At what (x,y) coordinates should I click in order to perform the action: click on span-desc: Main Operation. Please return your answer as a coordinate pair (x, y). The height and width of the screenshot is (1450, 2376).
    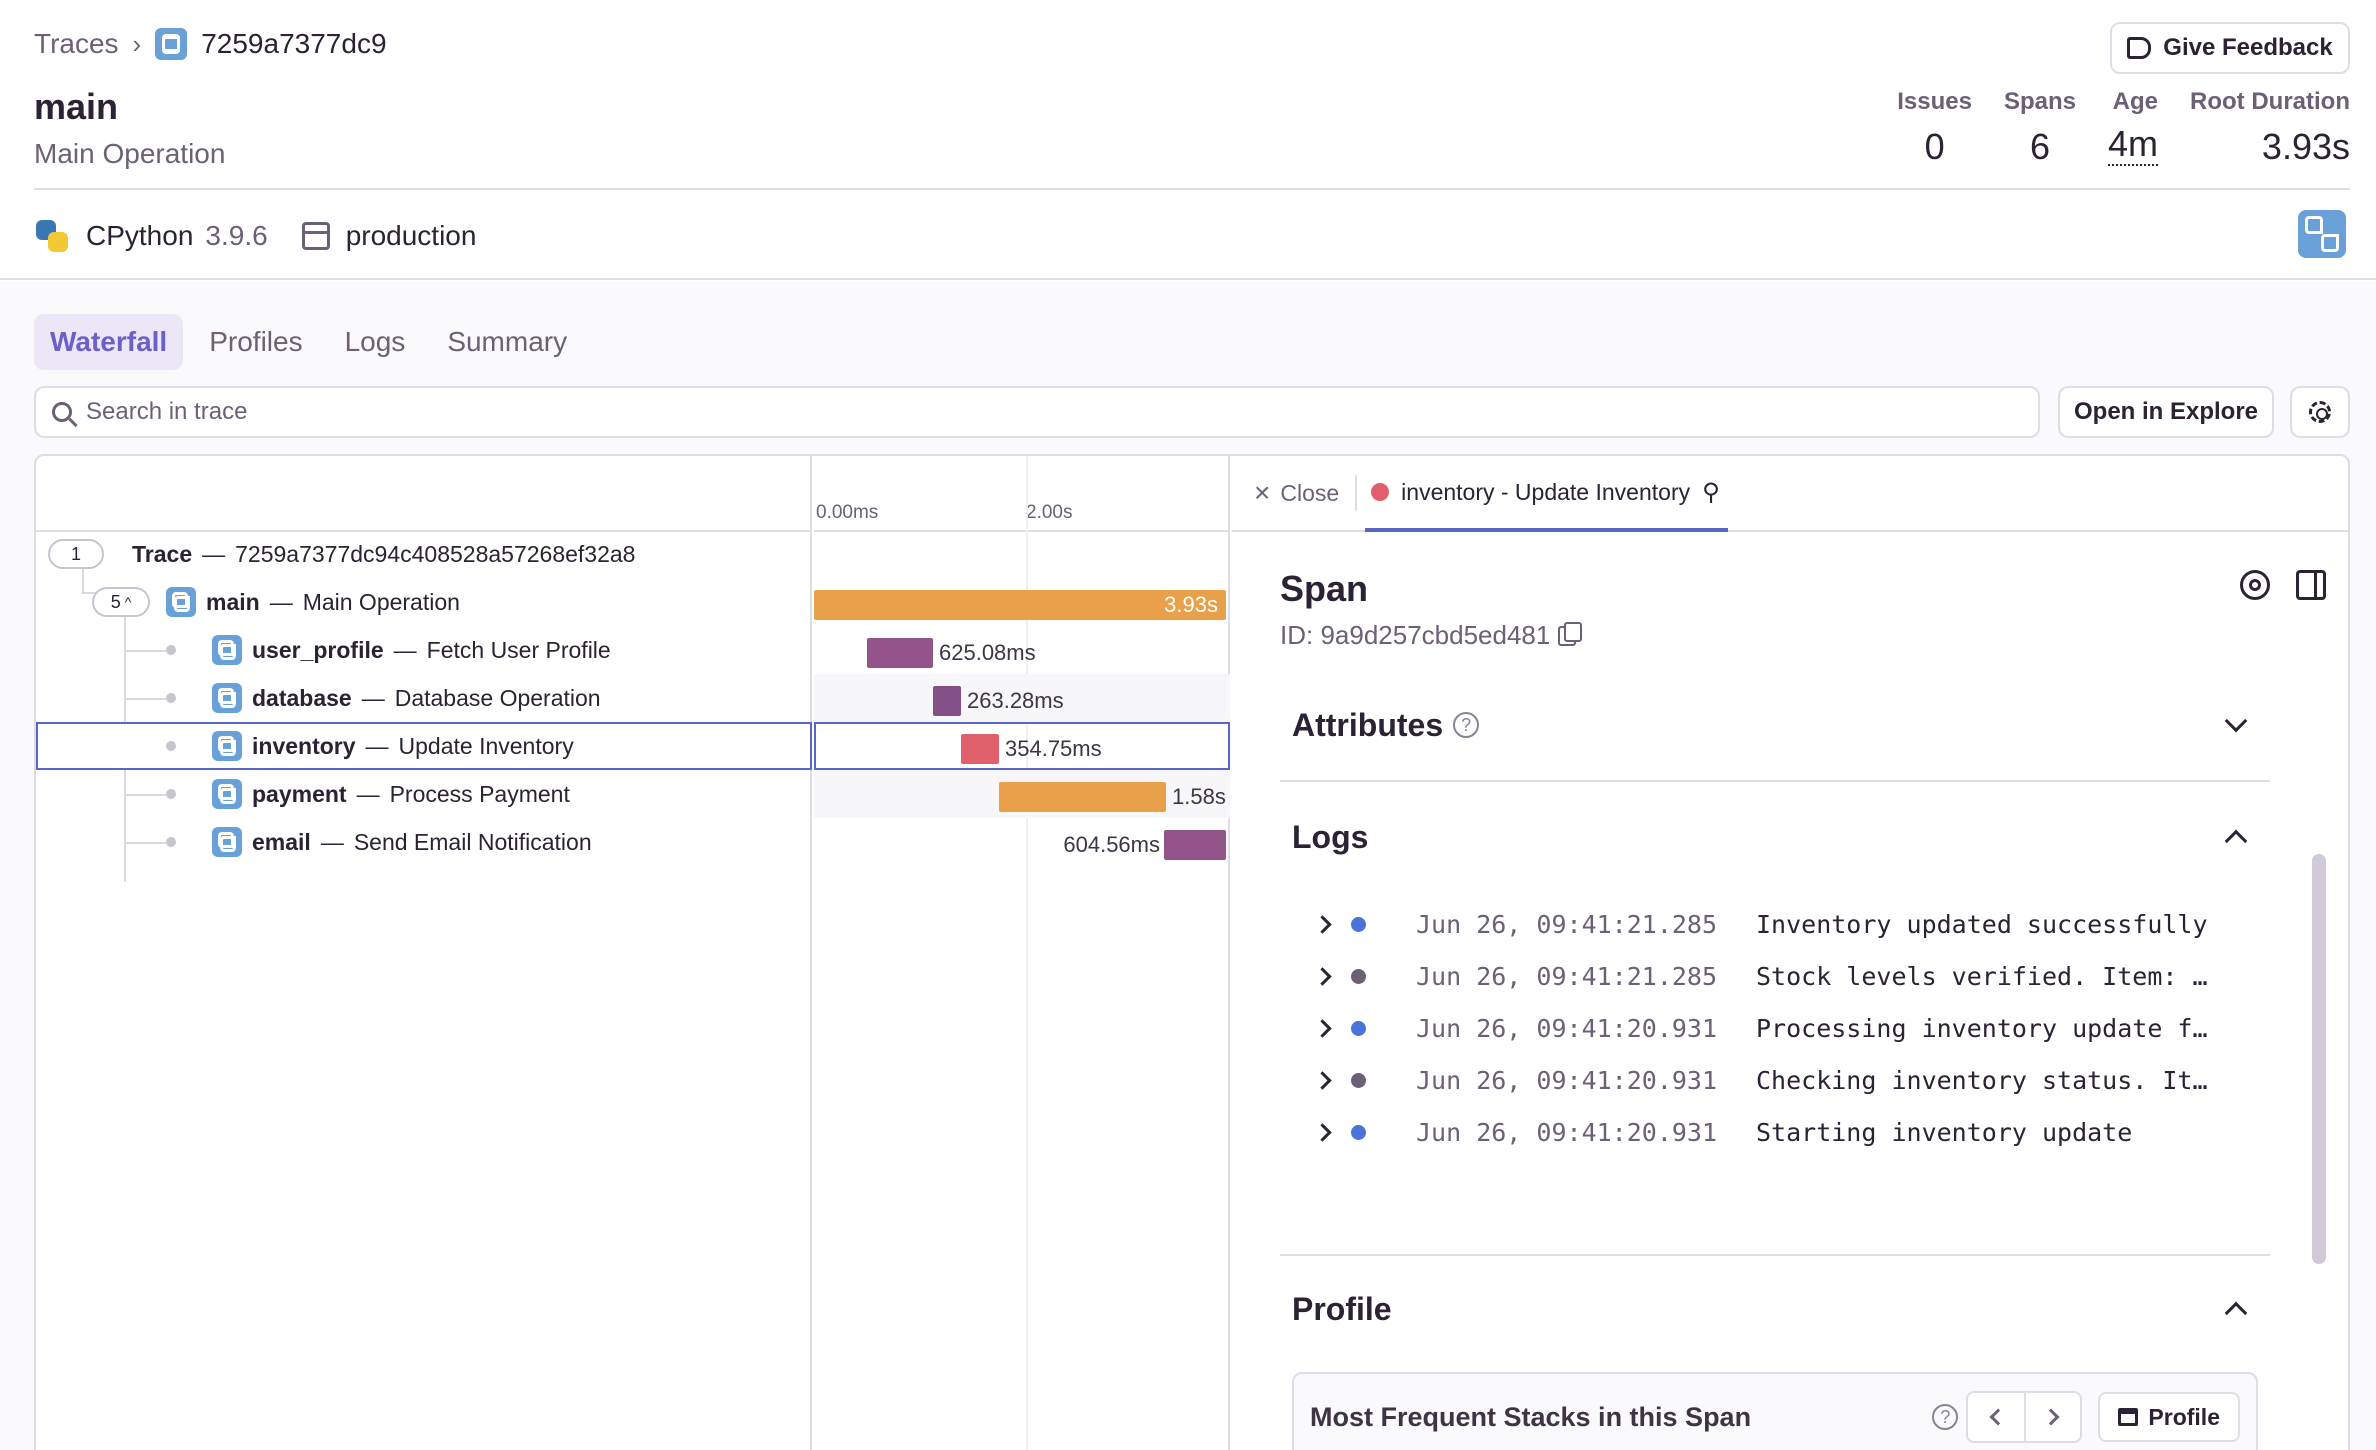
    Looking at the image, I should click on (381, 601).